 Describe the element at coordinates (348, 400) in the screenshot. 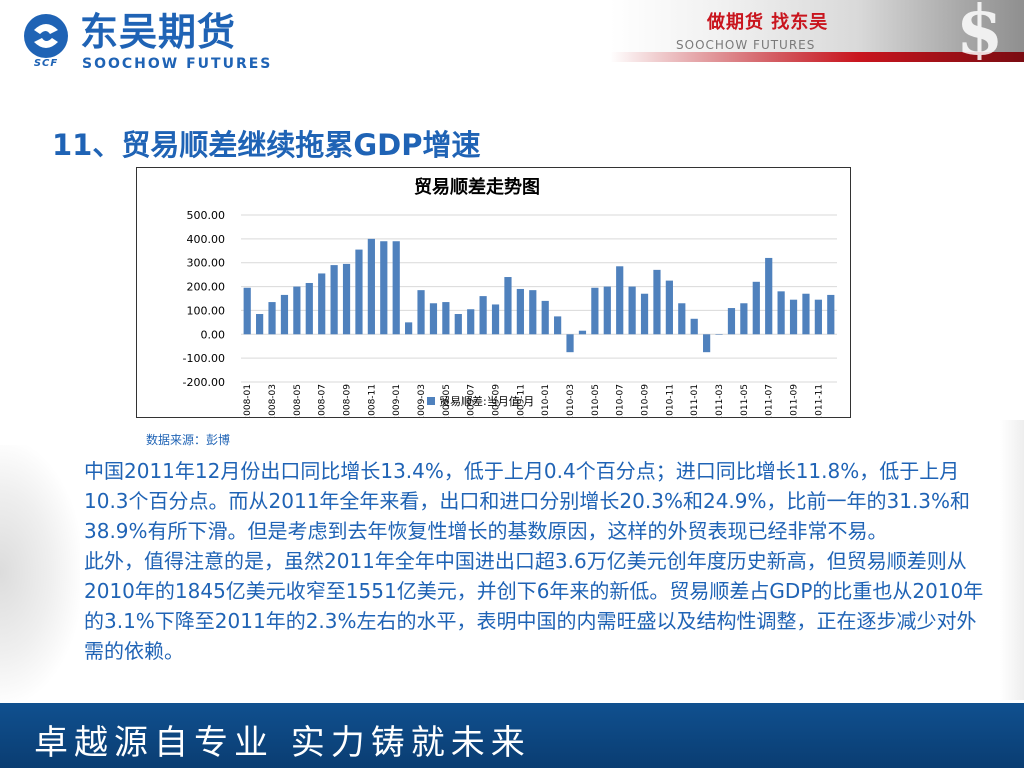

I see `x-tick-label: 2008-09` at that location.